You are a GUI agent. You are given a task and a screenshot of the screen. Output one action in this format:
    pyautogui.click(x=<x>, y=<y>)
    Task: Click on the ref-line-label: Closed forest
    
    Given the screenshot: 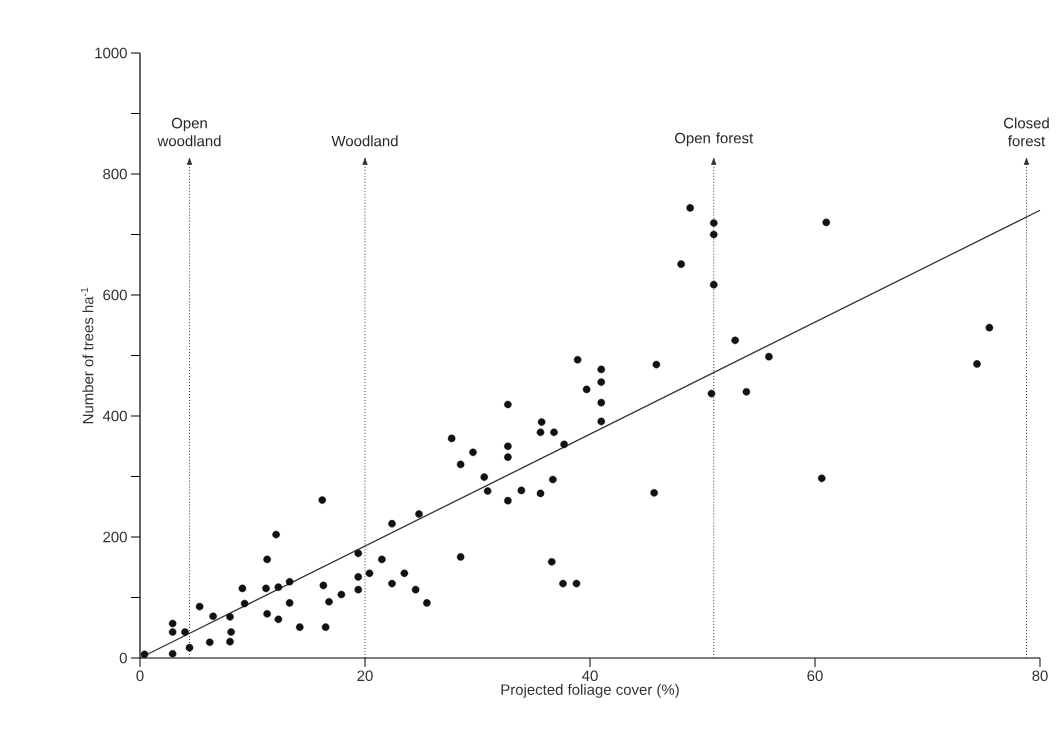 What is the action you would take?
    pyautogui.click(x=1026, y=132)
    